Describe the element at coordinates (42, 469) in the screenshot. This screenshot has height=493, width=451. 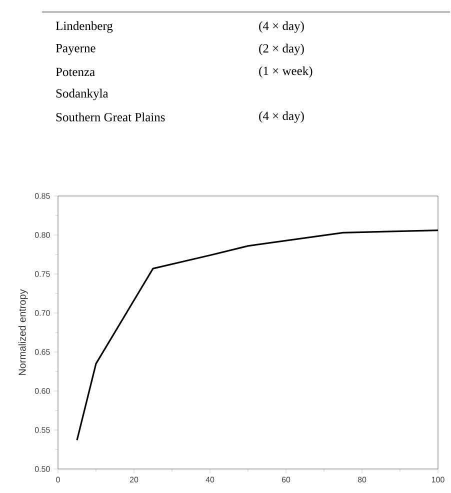
I see `y-tick-label: 0.50` at that location.